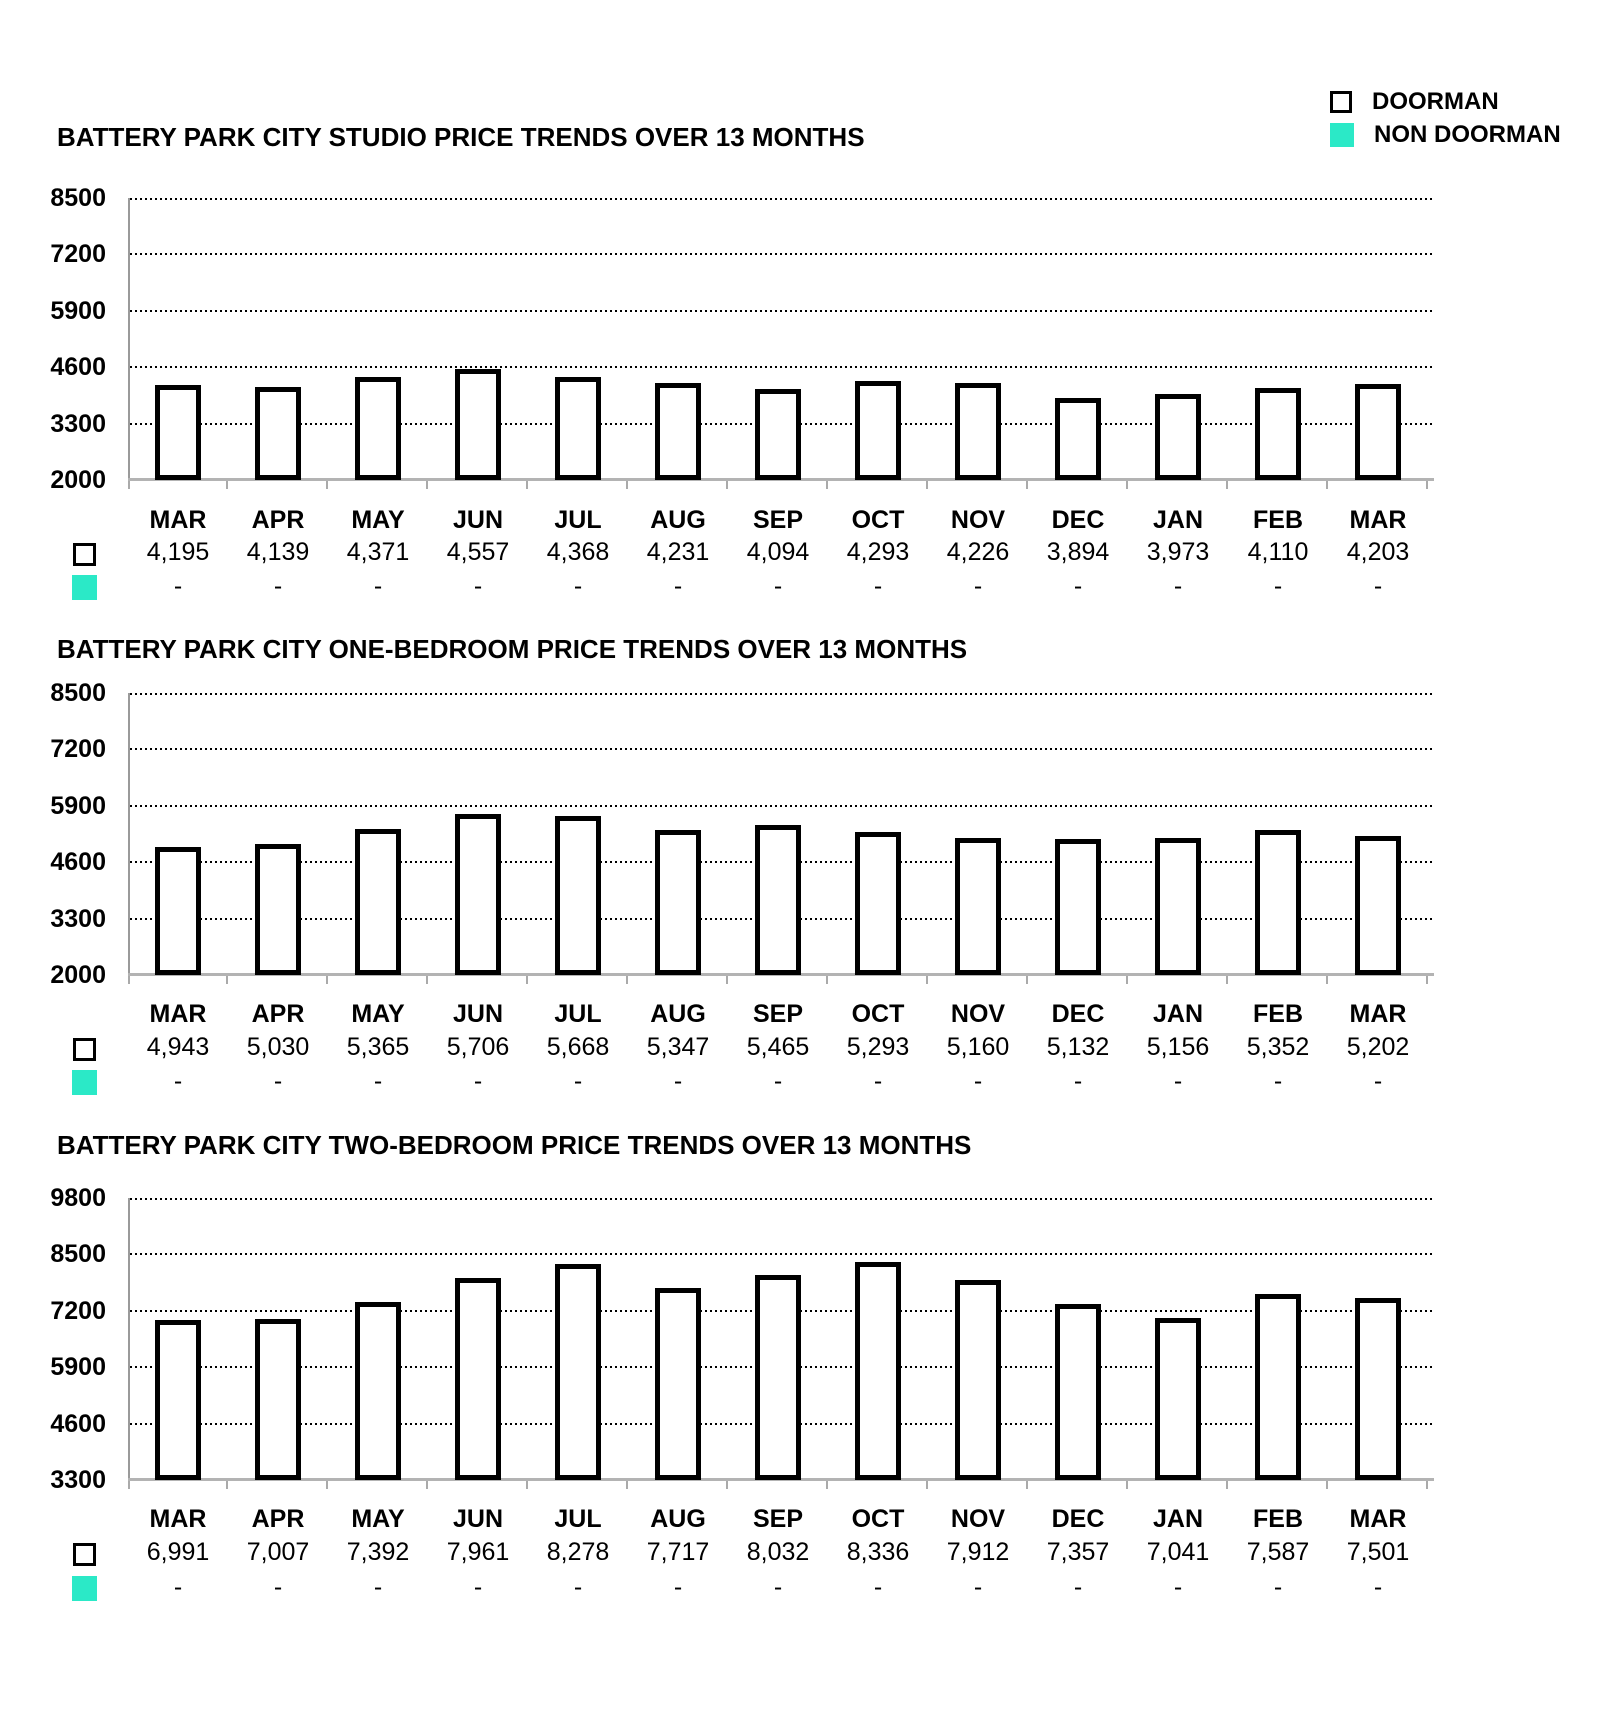 This screenshot has width=1600, height=1719. What do you see at coordinates (978, 552) in the screenshot?
I see `doorman-value-label: 4,226` at bounding box center [978, 552].